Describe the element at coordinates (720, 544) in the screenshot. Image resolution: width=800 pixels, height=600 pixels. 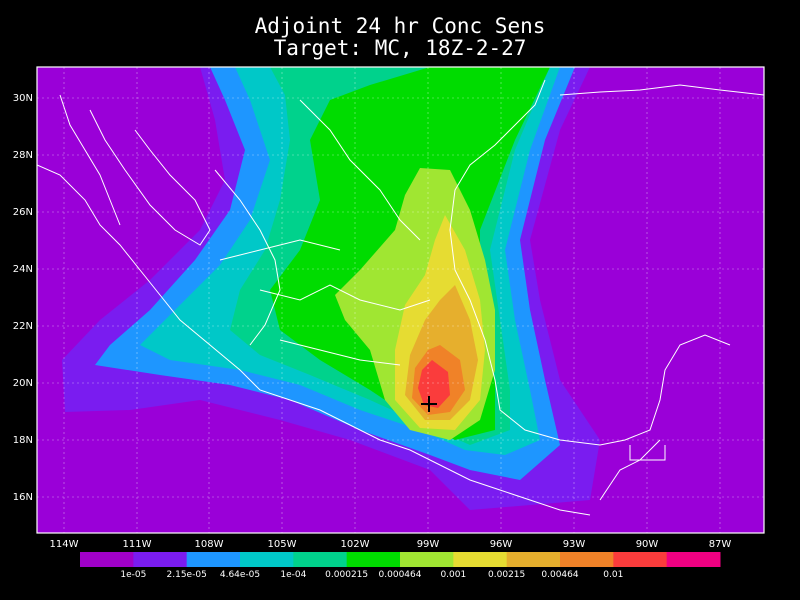
I see `lon-label-87w: 87W` at that location.